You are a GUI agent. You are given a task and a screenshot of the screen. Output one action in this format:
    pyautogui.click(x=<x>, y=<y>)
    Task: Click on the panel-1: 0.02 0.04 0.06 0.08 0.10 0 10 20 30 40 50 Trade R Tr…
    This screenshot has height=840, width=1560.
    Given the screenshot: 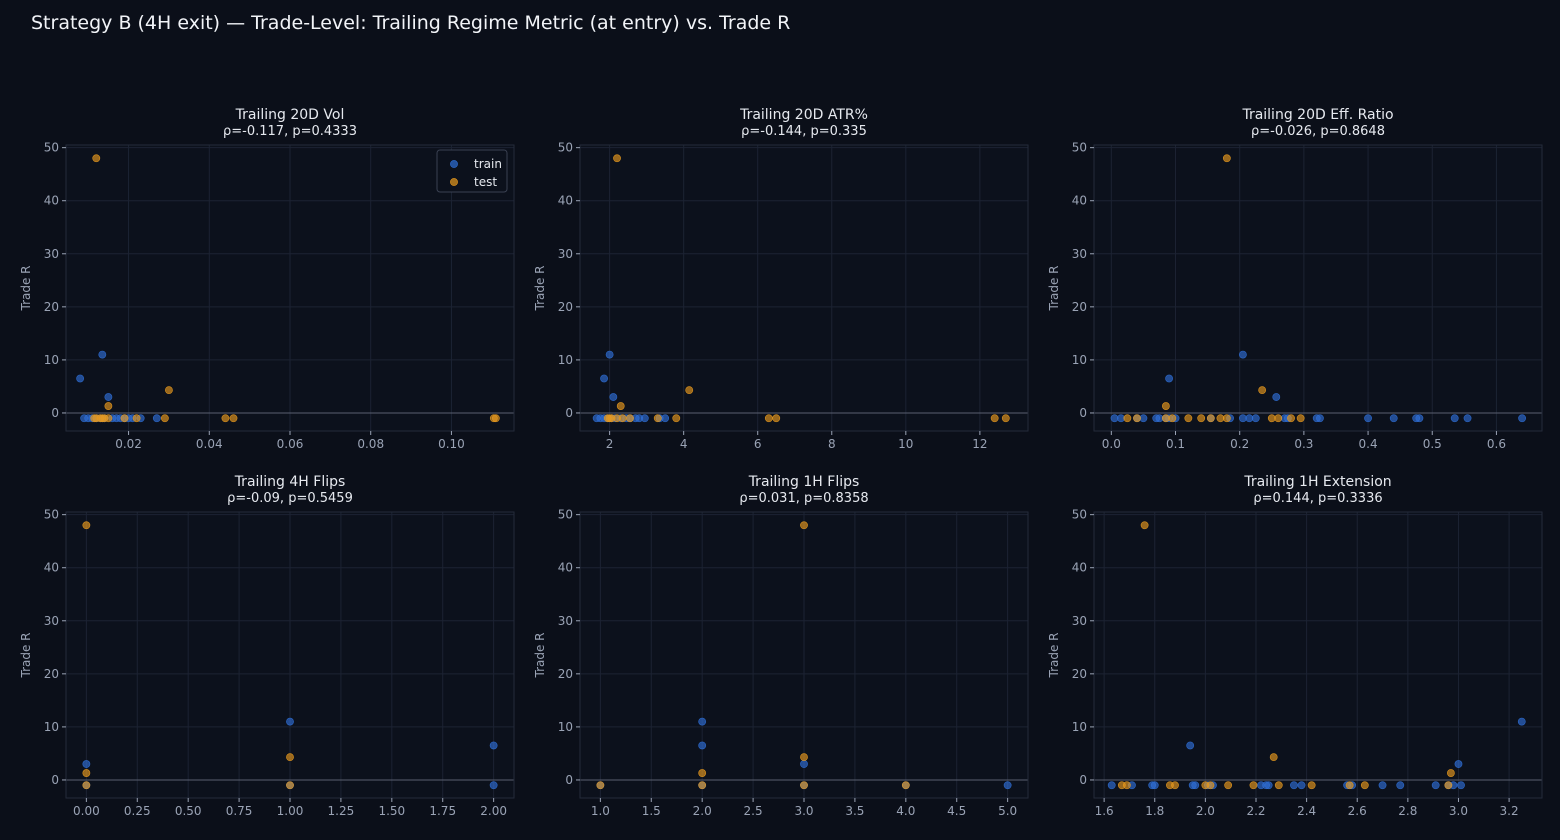 What is the action you would take?
    pyautogui.click(x=267, y=279)
    